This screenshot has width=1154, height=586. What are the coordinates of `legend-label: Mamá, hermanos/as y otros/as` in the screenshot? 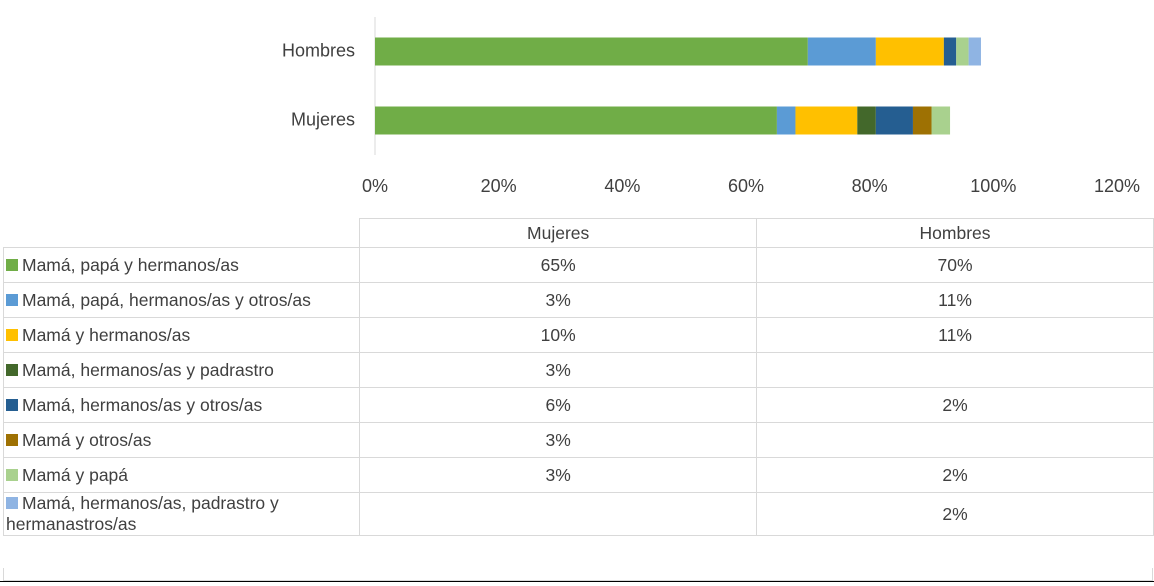 It's located at (142, 404).